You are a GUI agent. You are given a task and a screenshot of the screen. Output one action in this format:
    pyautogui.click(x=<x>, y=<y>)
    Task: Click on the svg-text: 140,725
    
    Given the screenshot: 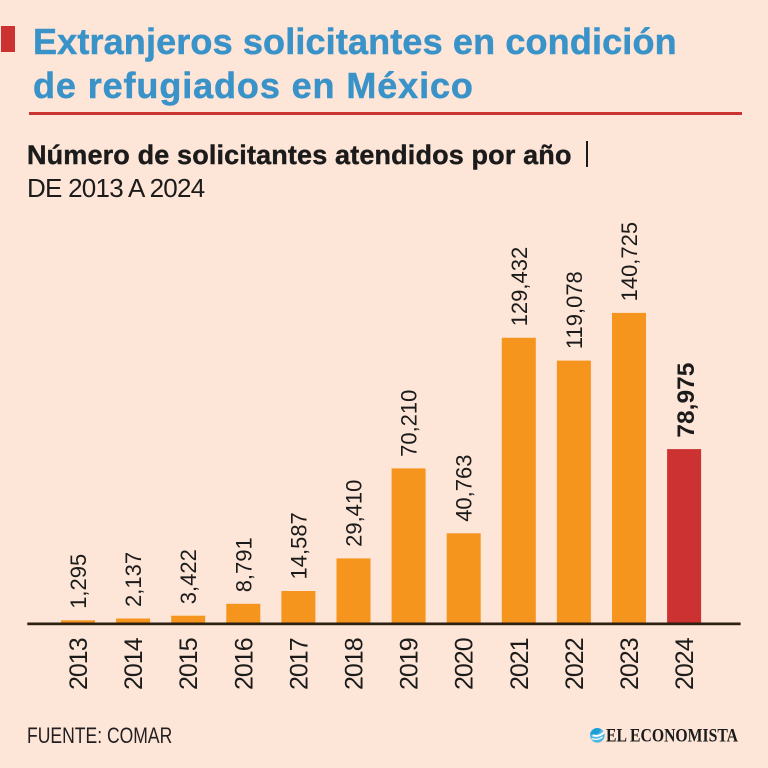 What is the action you would take?
    pyautogui.click(x=629, y=262)
    